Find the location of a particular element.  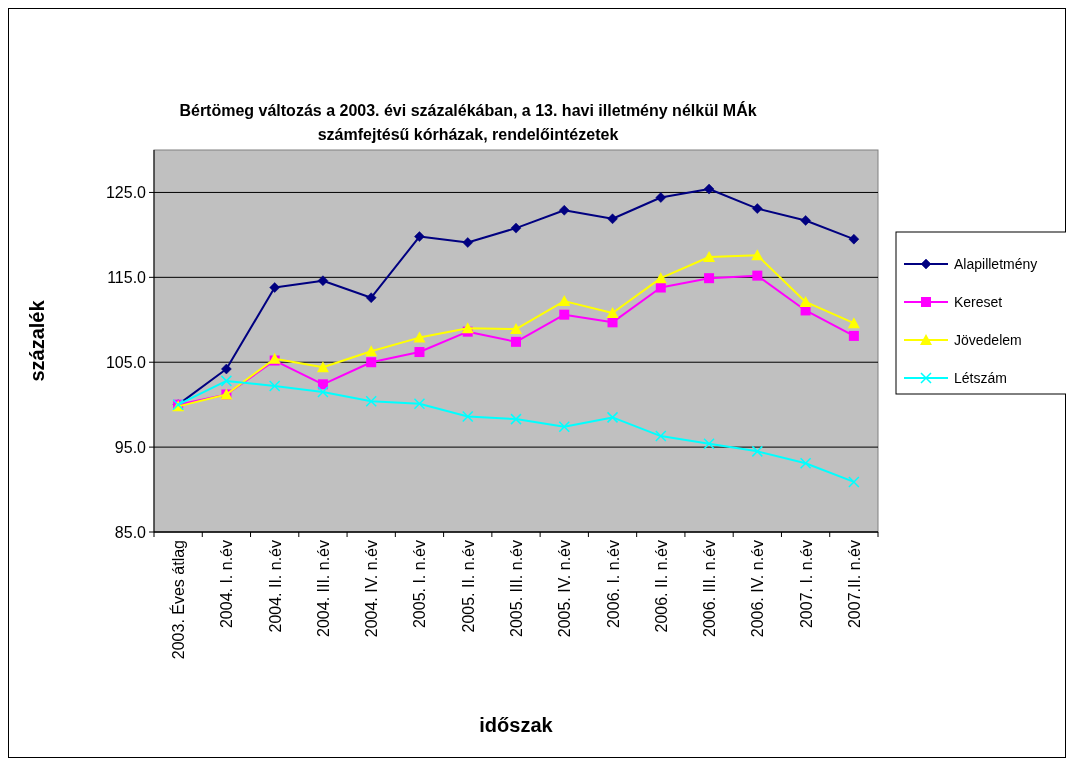

x-tick-label: 2004. III. n.év is located at coordinates (323, 588).